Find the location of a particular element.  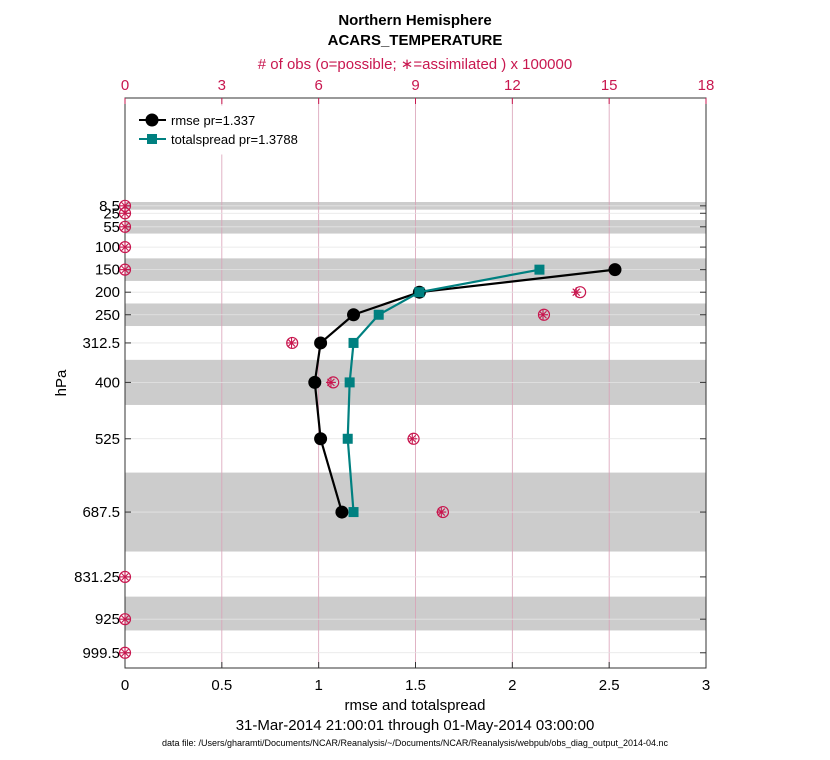

y-tick-label-11: 831.25 is located at coordinates (97, 577).